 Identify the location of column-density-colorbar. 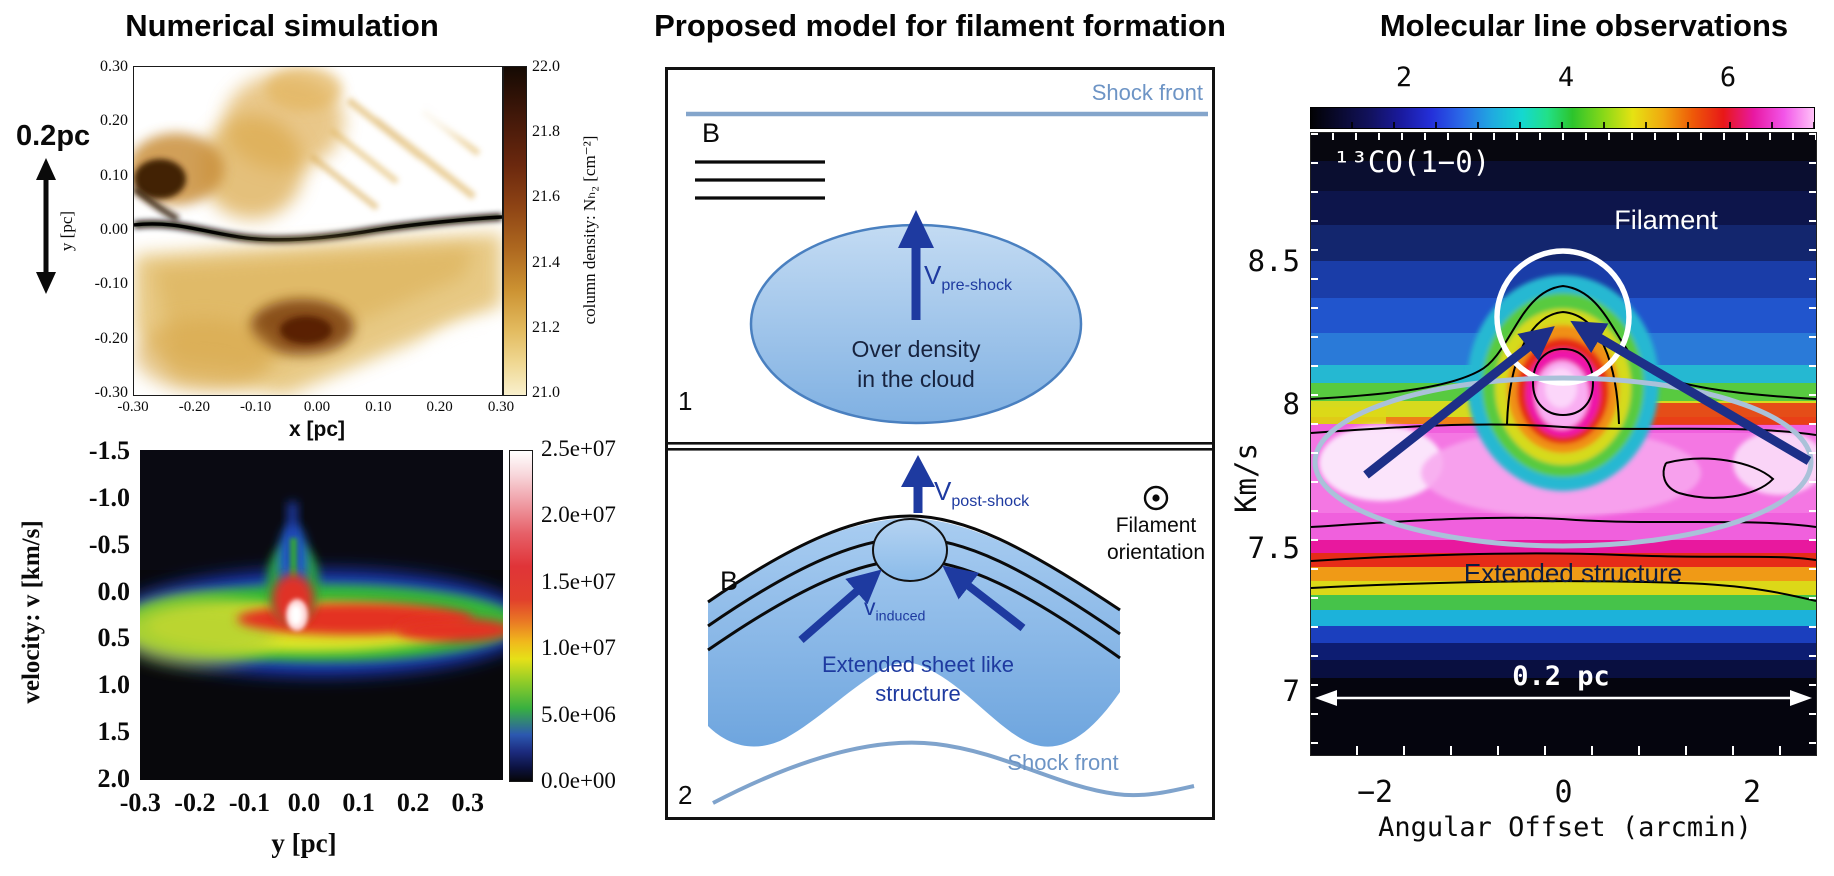
(515, 231).